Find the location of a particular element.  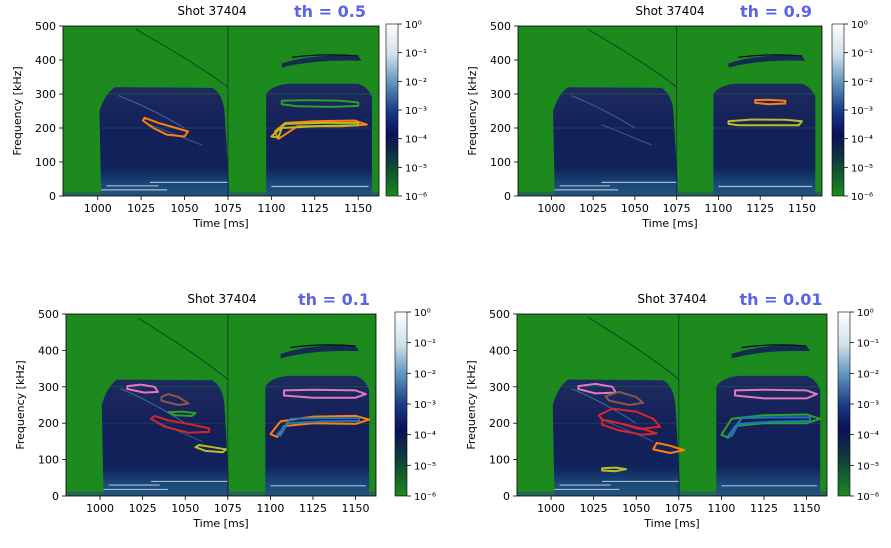

colorbar-tick-label: 10⁰ is located at coordinates (413, 25).